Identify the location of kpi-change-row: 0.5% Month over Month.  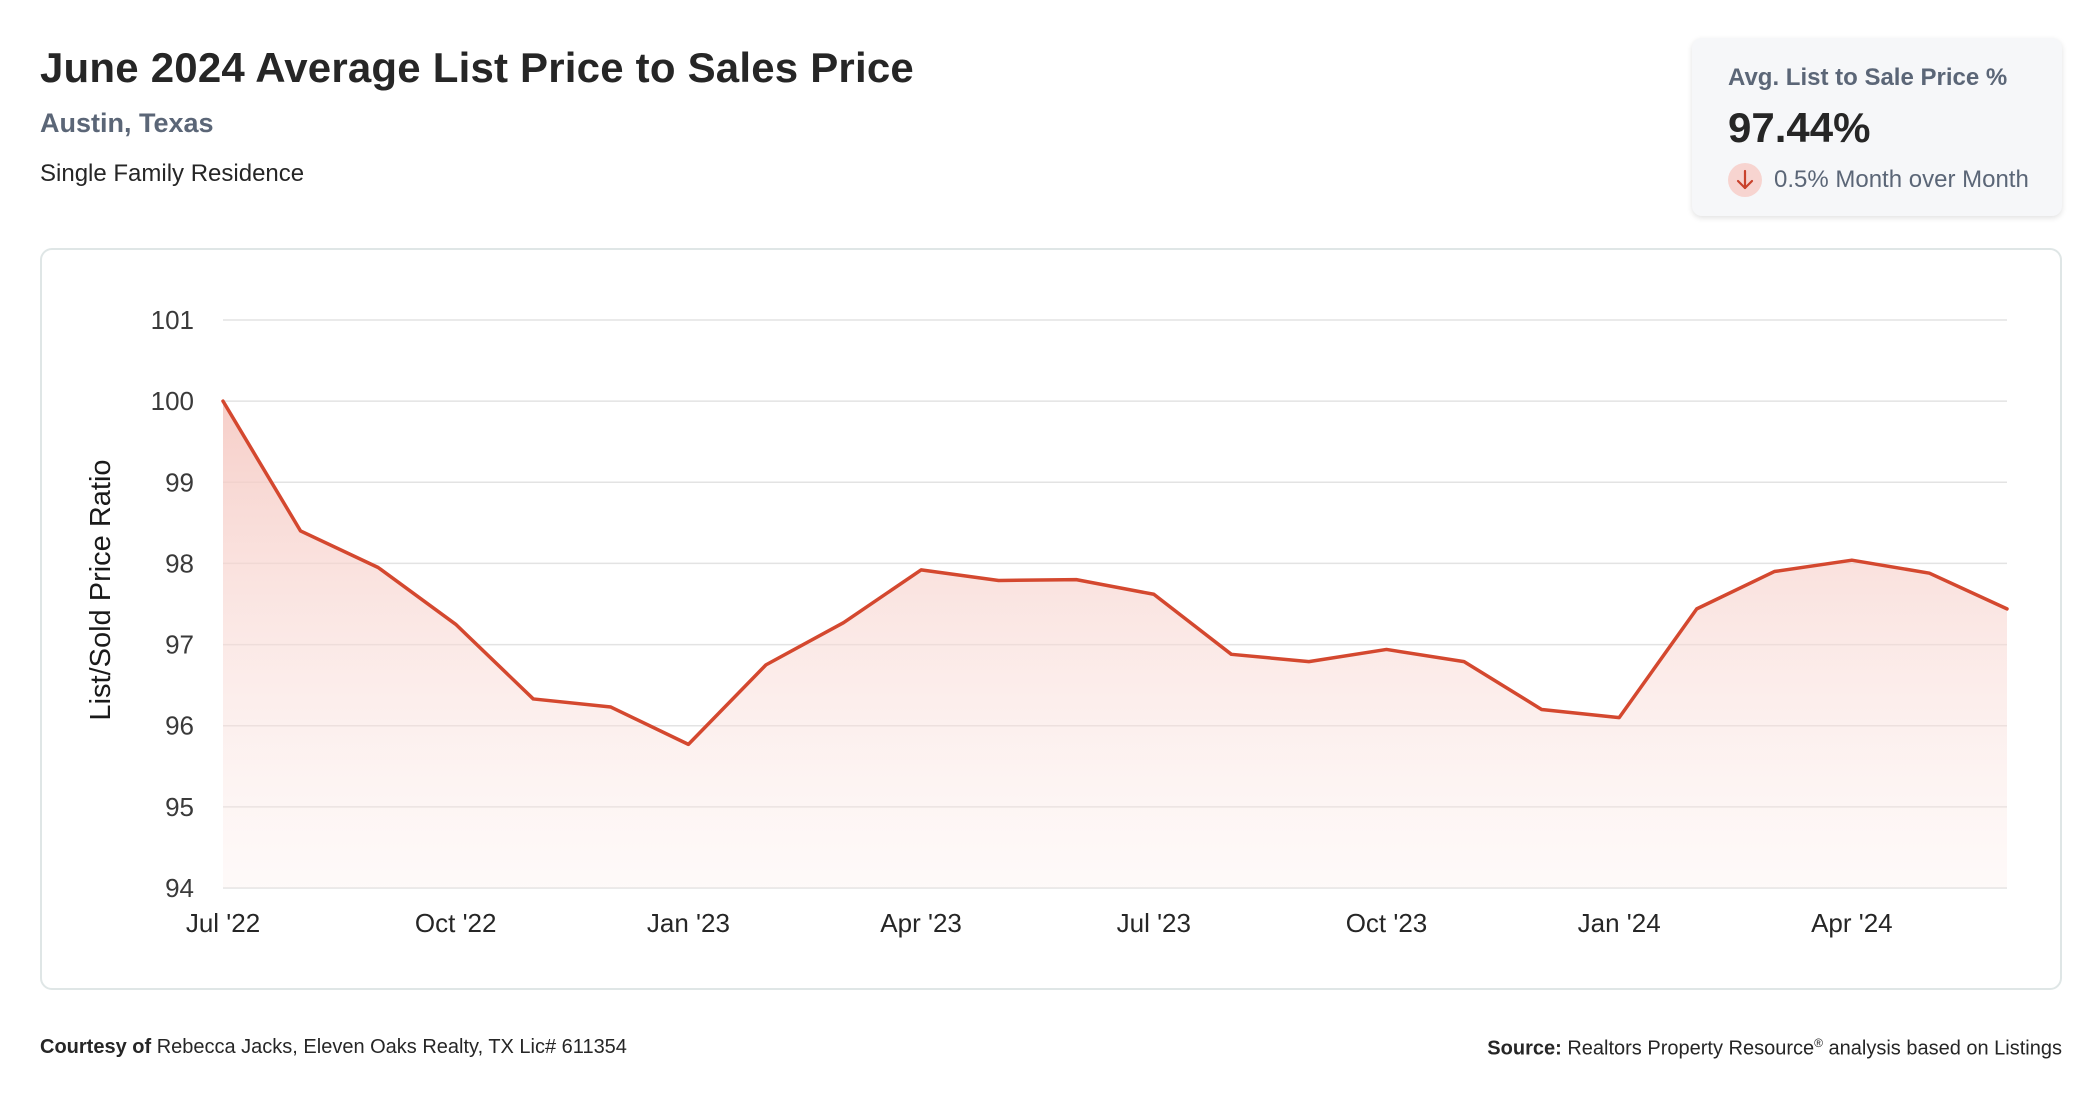
(1878, 180).